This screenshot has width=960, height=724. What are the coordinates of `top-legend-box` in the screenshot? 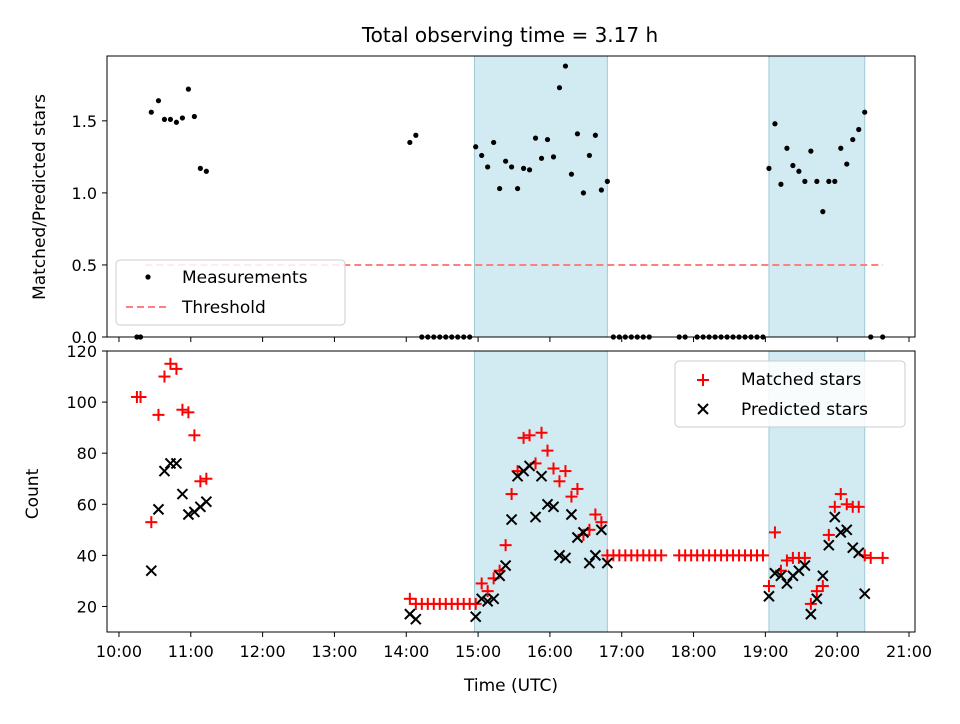 It's located at (230, 292).